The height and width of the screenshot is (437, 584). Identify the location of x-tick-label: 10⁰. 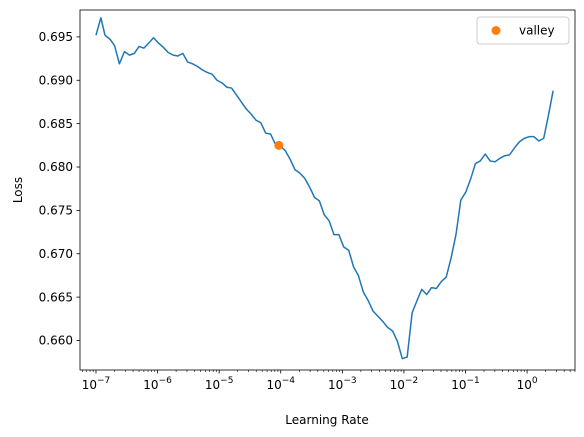
(527, 384).